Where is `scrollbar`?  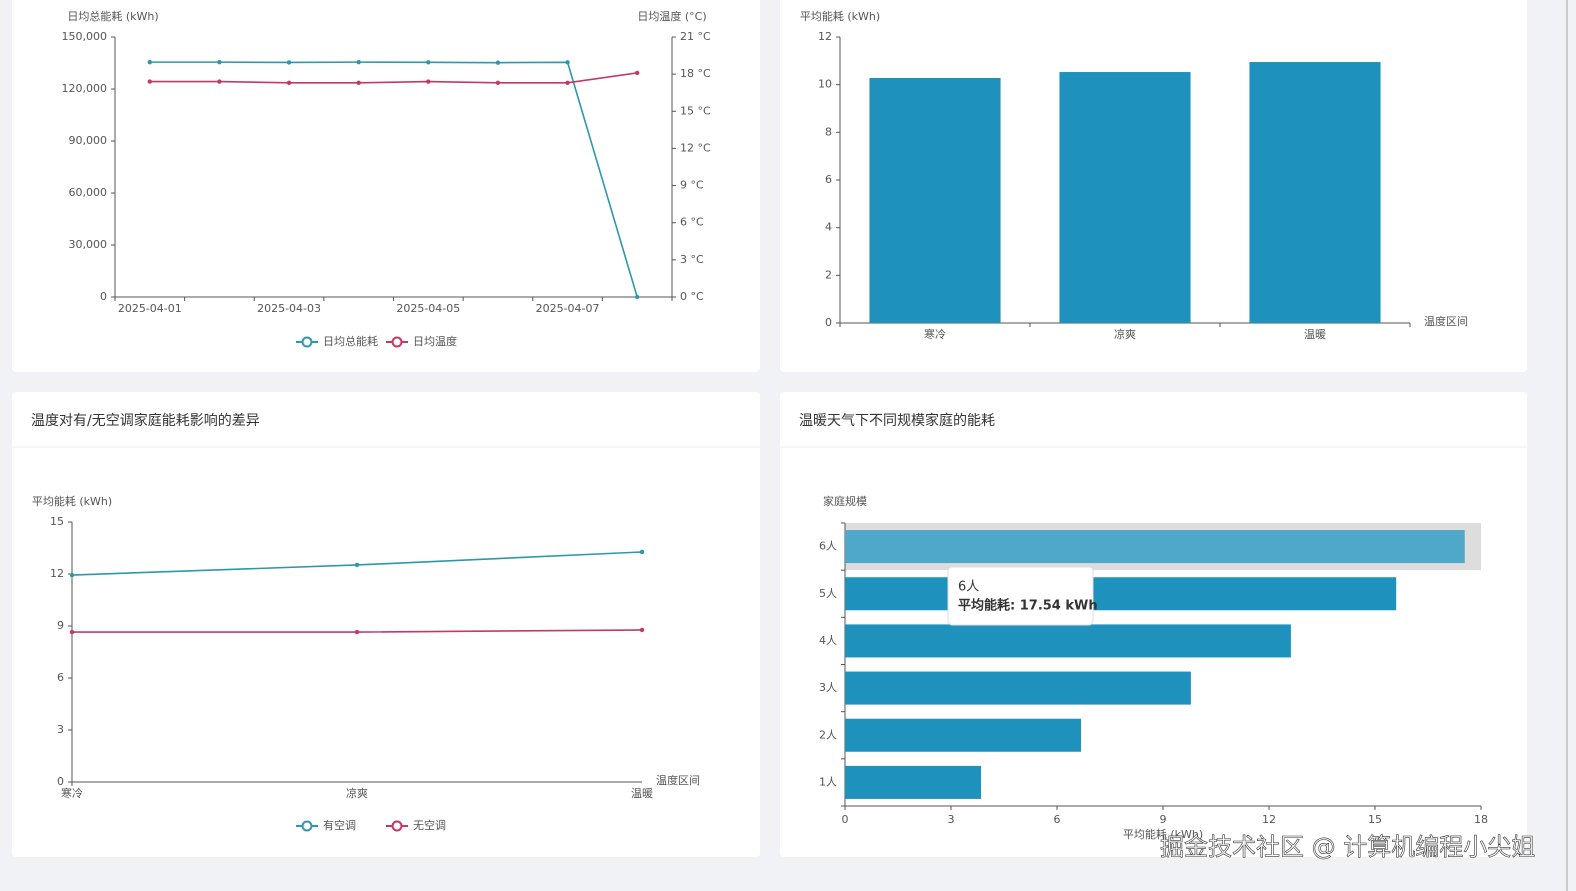
scrollbar is located at coordinates (1567, 445).